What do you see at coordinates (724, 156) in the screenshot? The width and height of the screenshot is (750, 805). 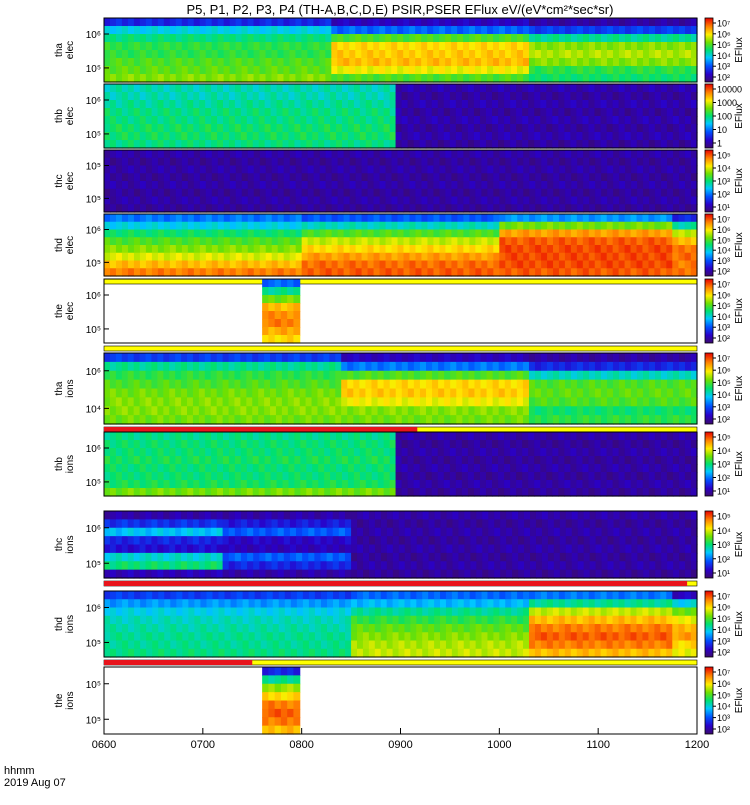 I see `colorbar-tick-label: 10⁵` at bounding box center [724, 156].